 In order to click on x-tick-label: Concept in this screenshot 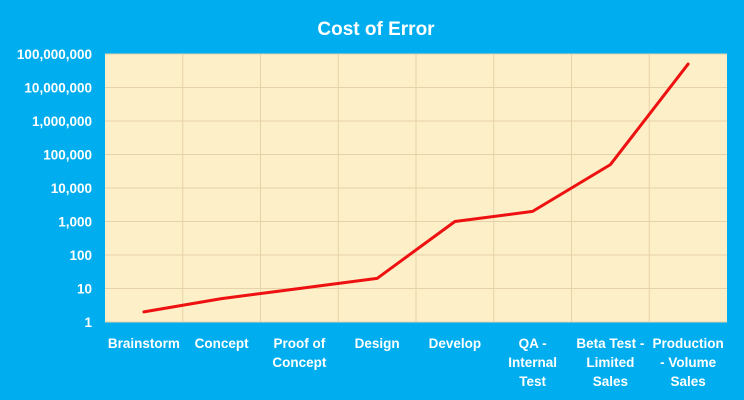, I will do `click(222, 343)`.